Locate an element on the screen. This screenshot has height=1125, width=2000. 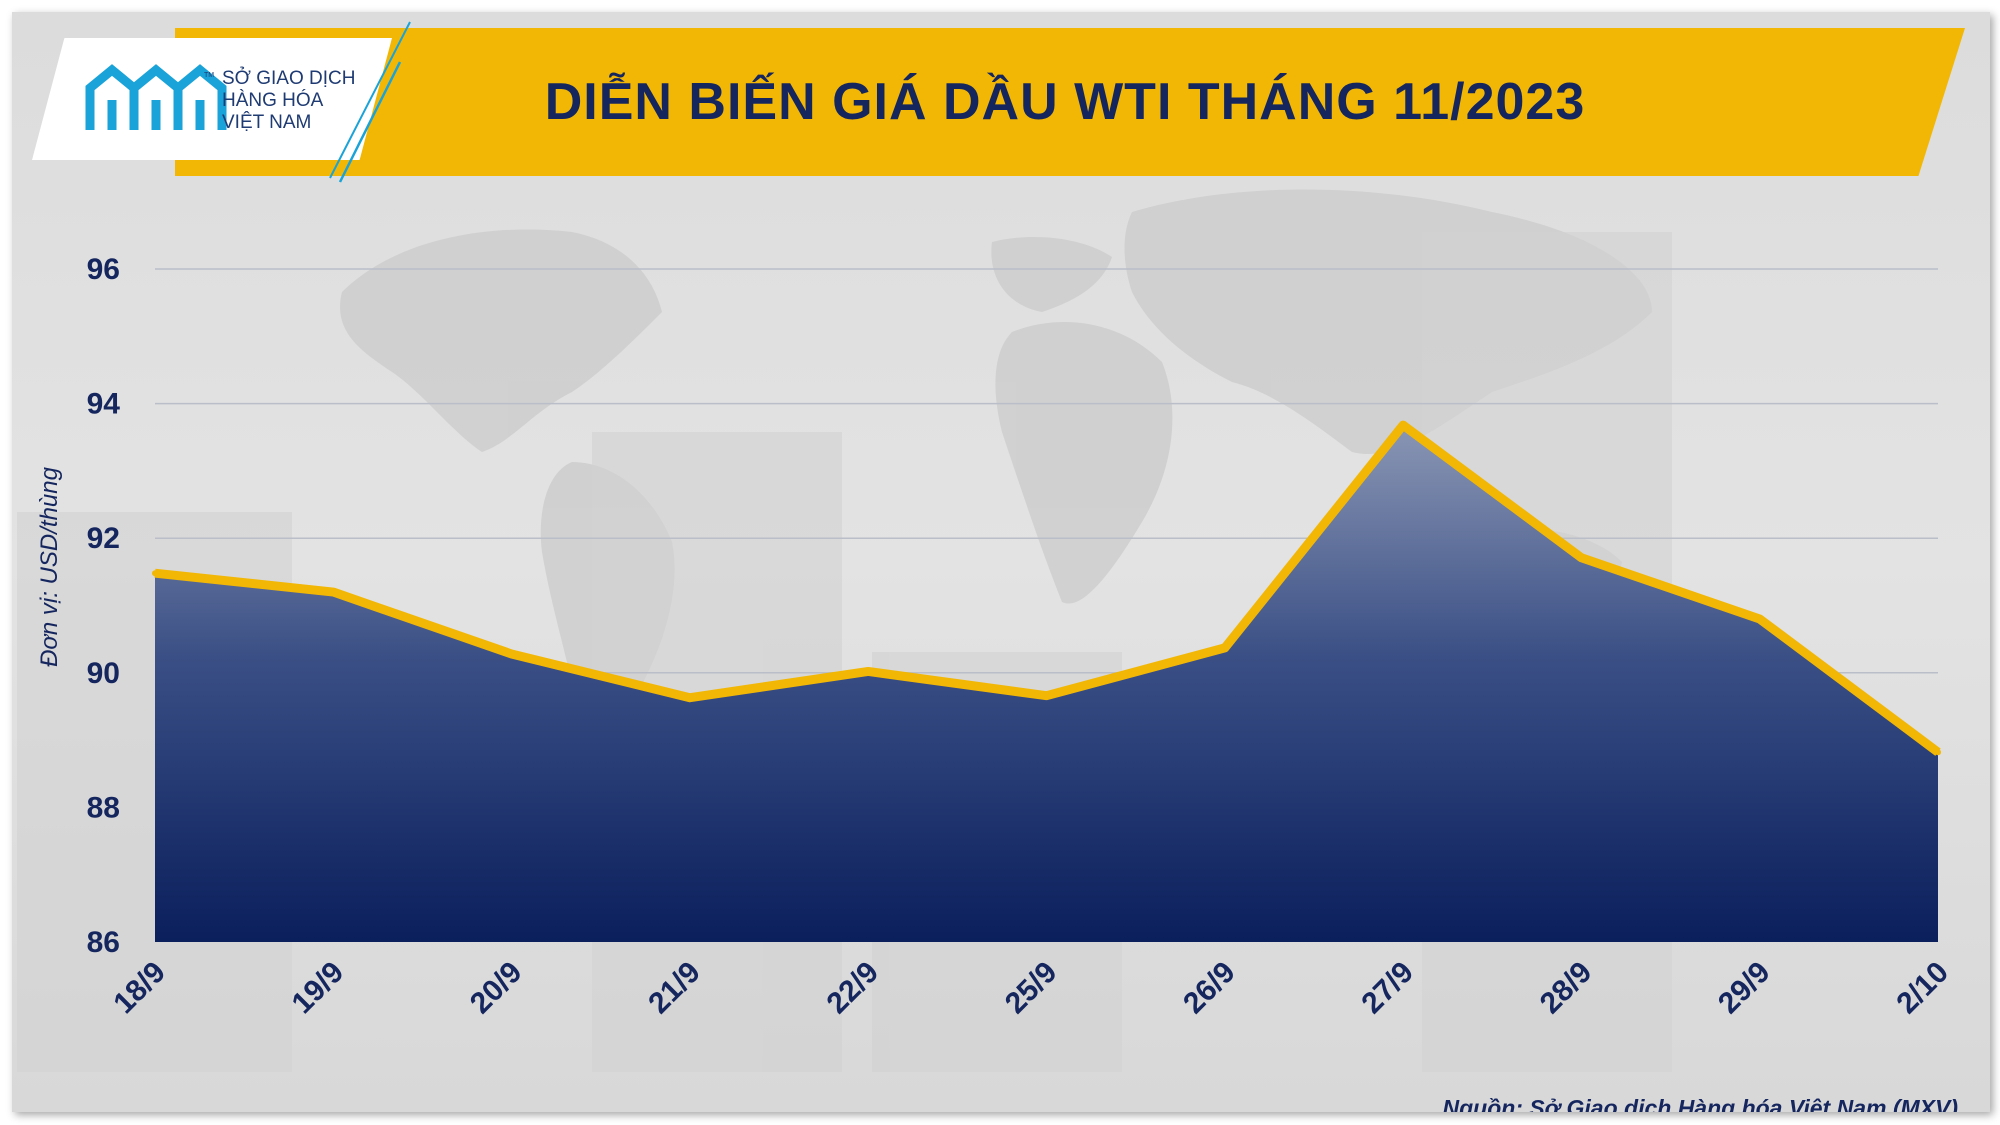
x-tick-label: 25/9 is located at coordinates (1031, 988).